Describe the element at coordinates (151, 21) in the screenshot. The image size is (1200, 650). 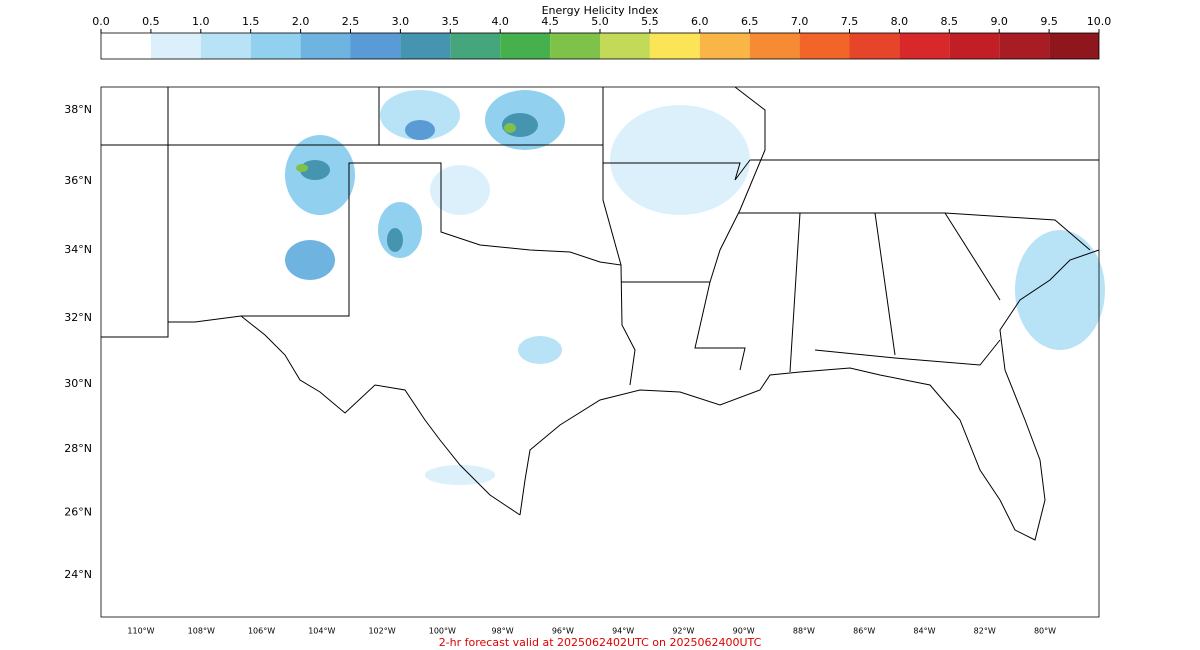
I see `colorbar-tick-label: 0.5` at that location.